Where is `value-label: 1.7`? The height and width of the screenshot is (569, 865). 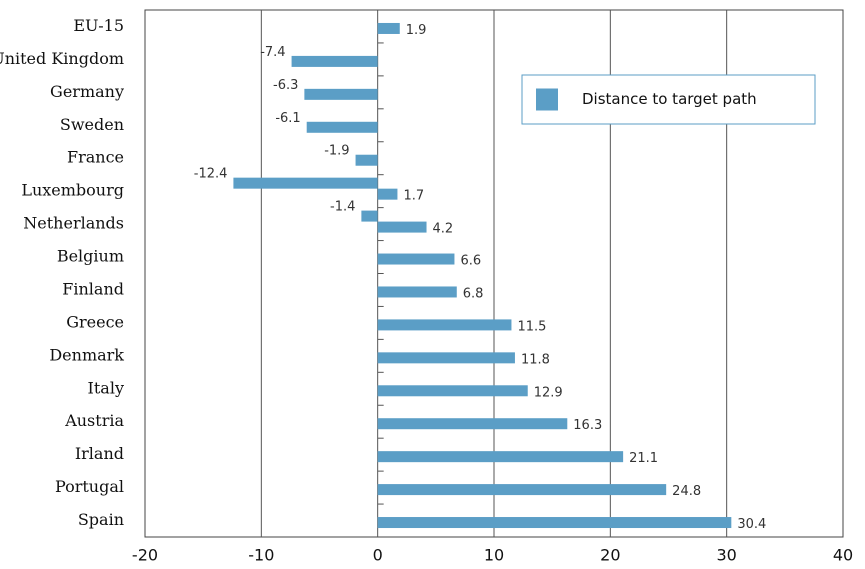 value-label: 1.7 is located at coordinates (413, 196).